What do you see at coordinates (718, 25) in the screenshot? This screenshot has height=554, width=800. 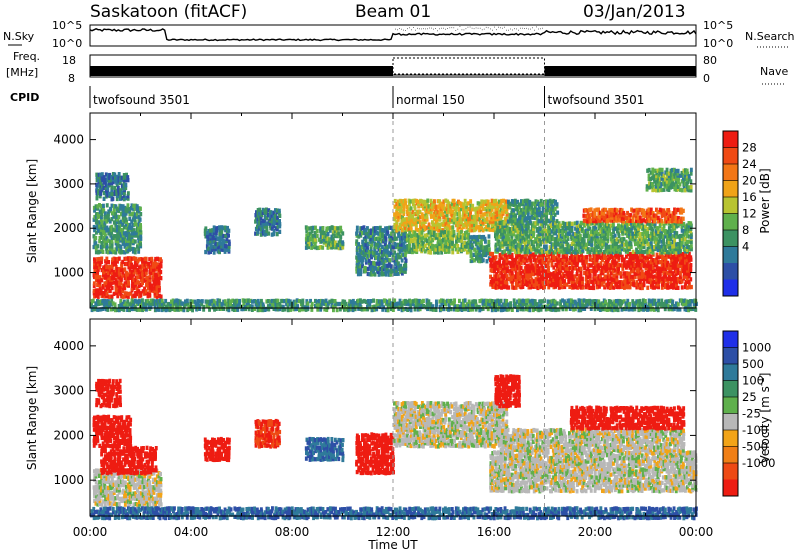 I see `nsearch-tick-top: 10^5` at bounding box center [718, 25].